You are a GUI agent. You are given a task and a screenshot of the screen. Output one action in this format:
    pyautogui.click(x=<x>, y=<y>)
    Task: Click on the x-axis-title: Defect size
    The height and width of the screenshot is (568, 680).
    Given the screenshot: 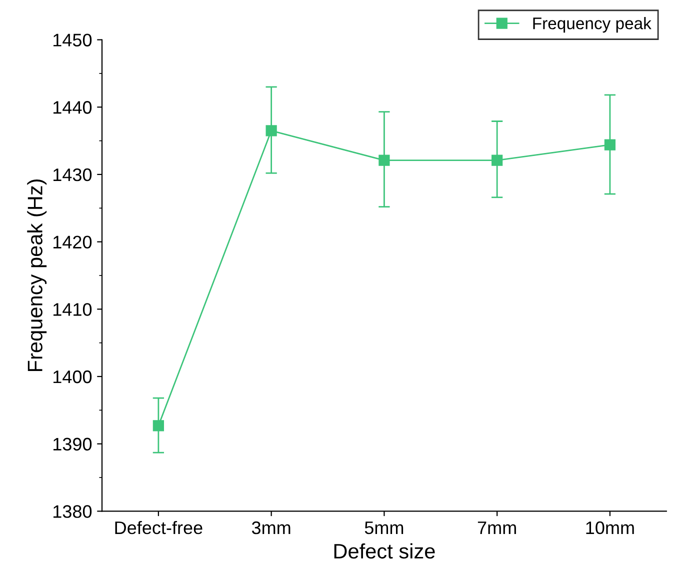 What is the action you would take?
    pyautogui.click(x=384, y=551)
    